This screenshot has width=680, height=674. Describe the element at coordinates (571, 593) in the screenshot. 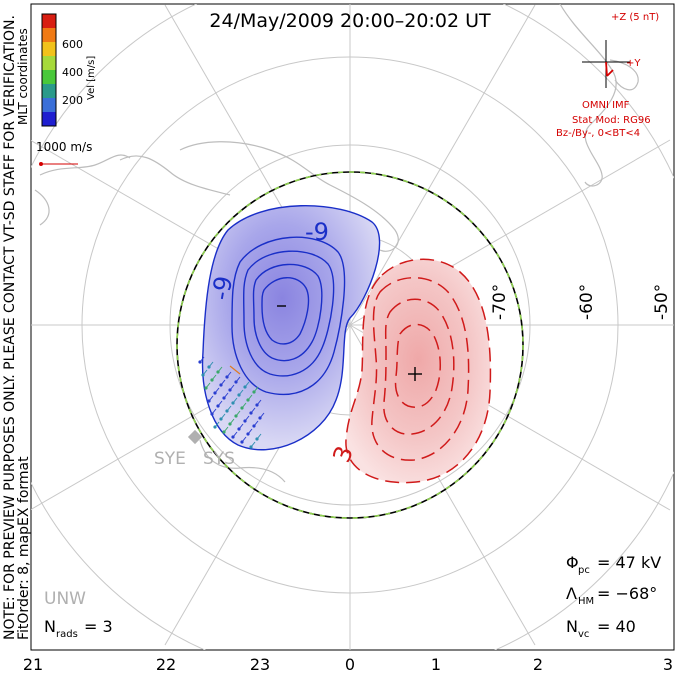

I see `svg-text: Λ` at that location.